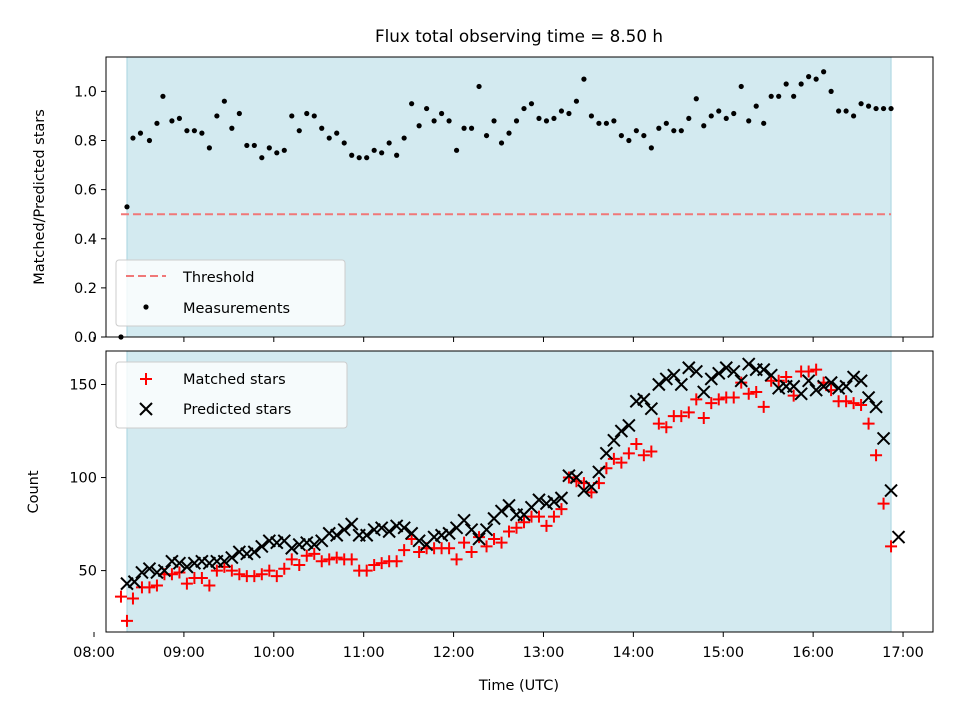  Describe the element at coordinates (83, 385) in the screenshot. I see `bottom-ytick-label: 150` at that location.